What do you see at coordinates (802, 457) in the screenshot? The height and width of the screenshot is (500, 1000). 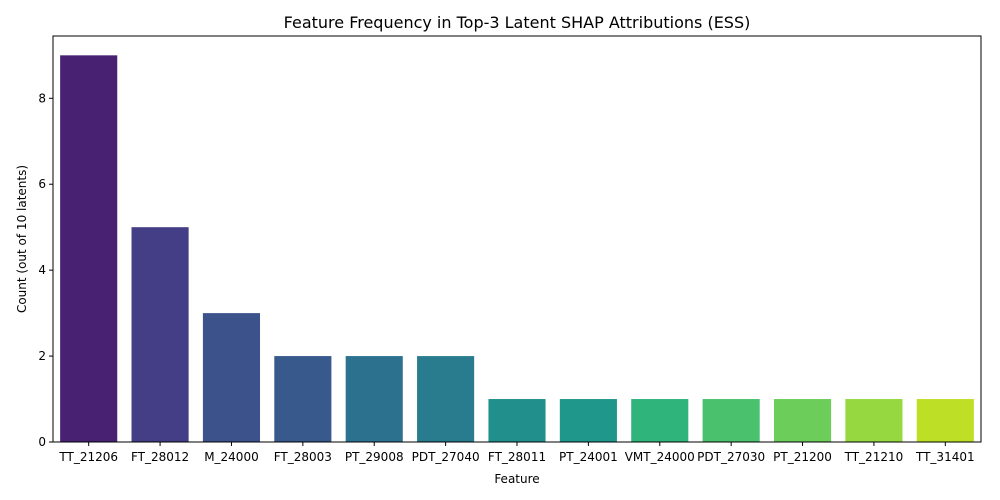 I see `x-tick-label: PT_21200` at bounding box center [802, 457].